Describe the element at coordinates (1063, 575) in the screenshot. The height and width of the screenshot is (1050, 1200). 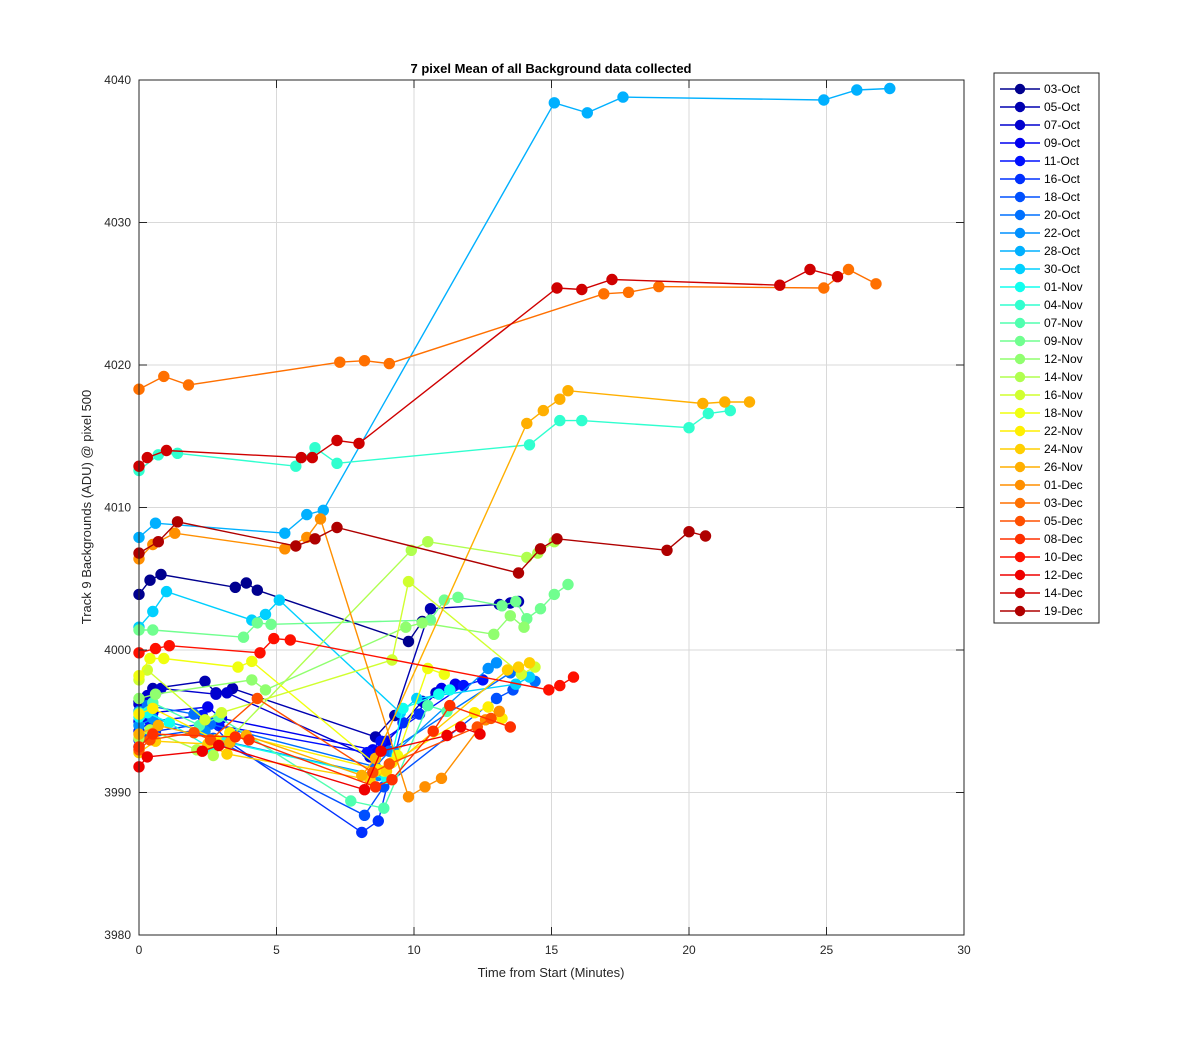
I see `legend-label: 12-Dec` at that location.